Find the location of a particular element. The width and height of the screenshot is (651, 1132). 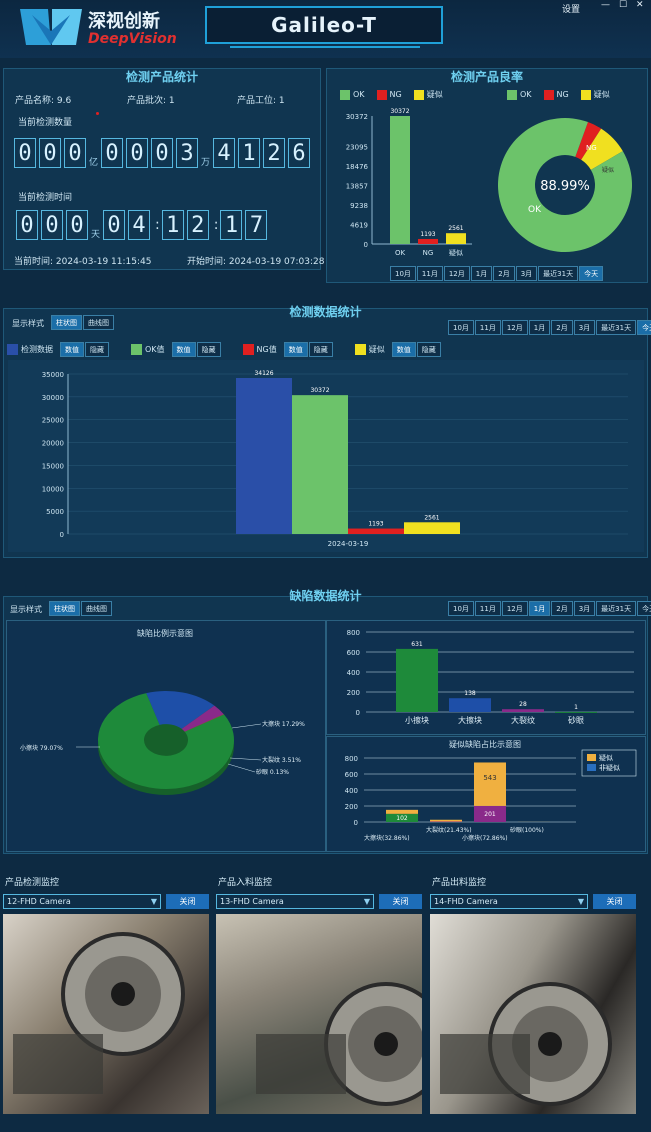

stack-bar-suspect is located at coordinates (446, 820).